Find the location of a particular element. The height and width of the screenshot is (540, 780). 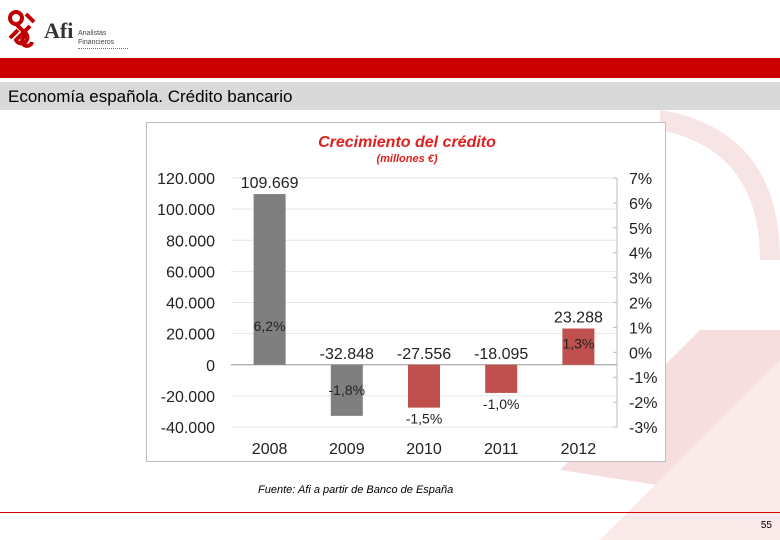

value-label: -18.095 is located at coordinates (501, 354).